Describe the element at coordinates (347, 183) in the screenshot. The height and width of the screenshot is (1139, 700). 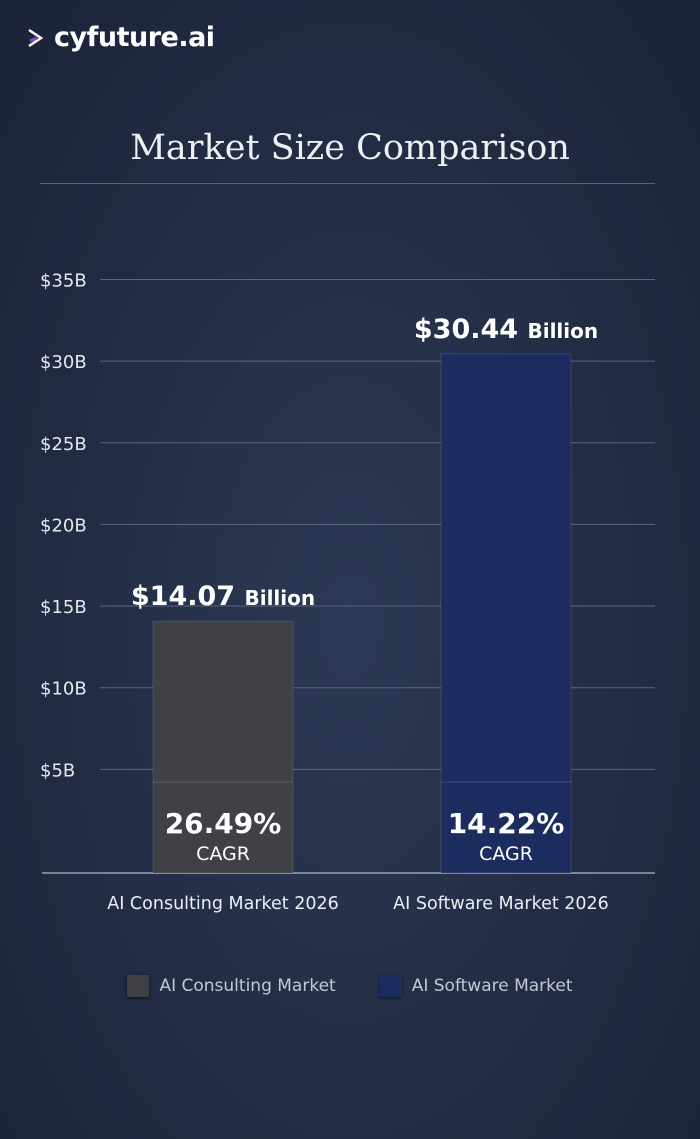
I see `title-divider` at that location.